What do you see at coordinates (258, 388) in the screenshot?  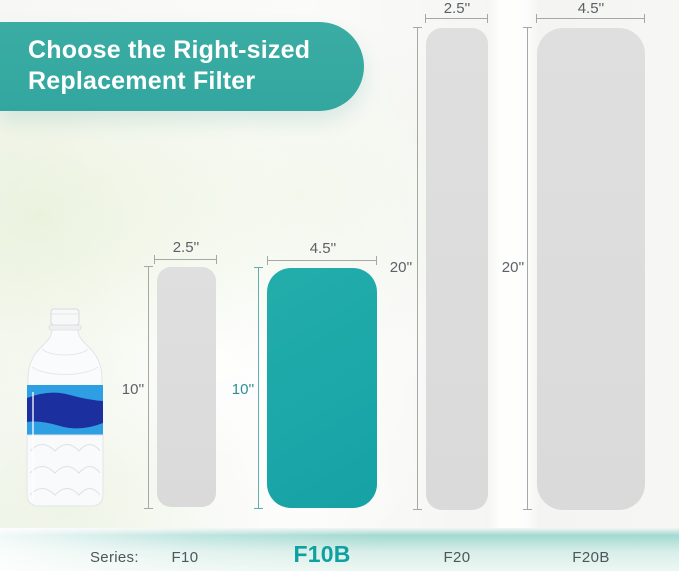 I see `f10b-height-dimension-line` at bounding box center [258, 388].